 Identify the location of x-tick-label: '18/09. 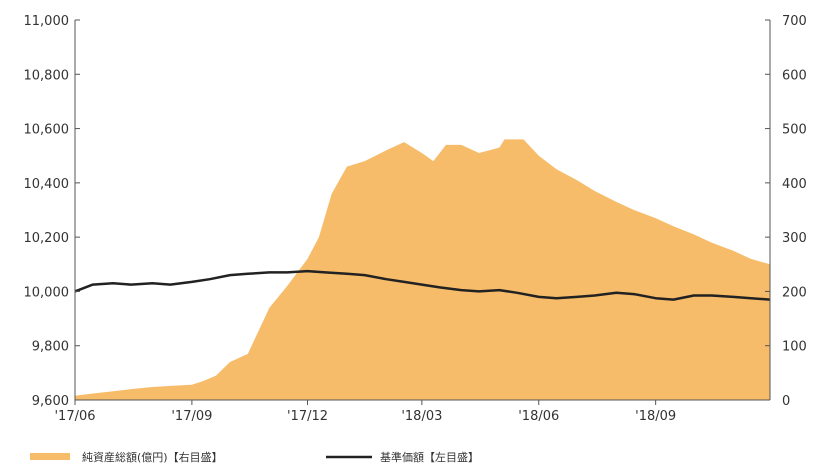
(655, 416).